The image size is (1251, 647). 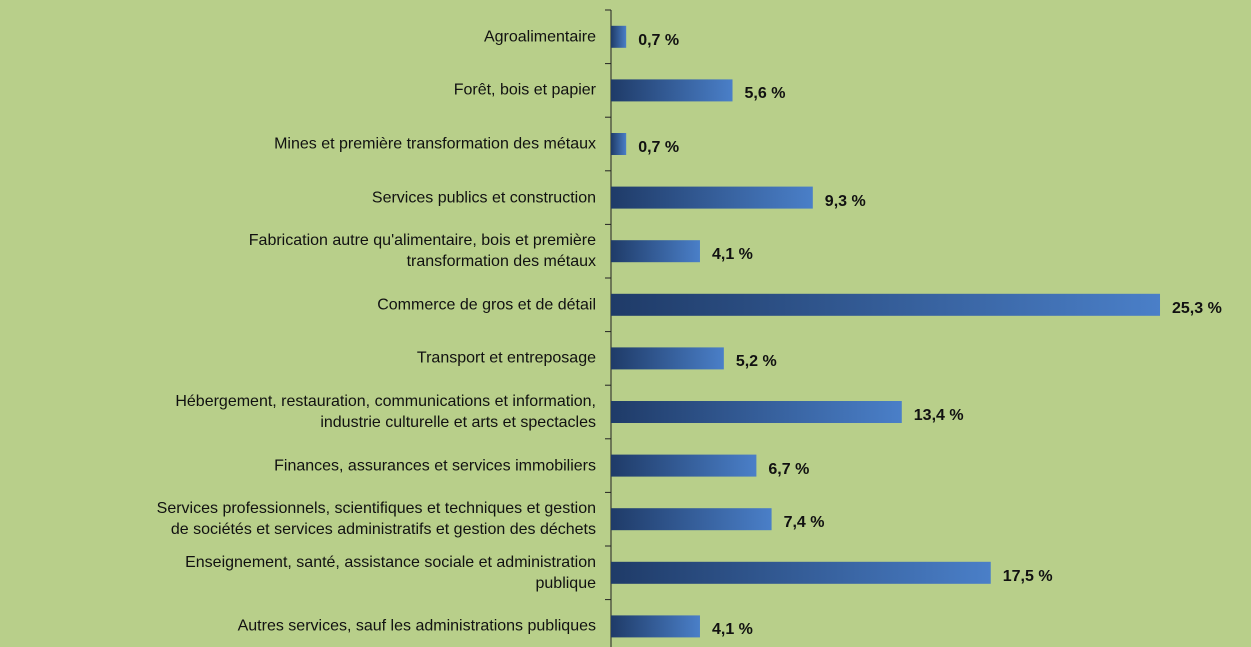 I want to click on data-label: 6,7 %, so click(x=789, y=469).